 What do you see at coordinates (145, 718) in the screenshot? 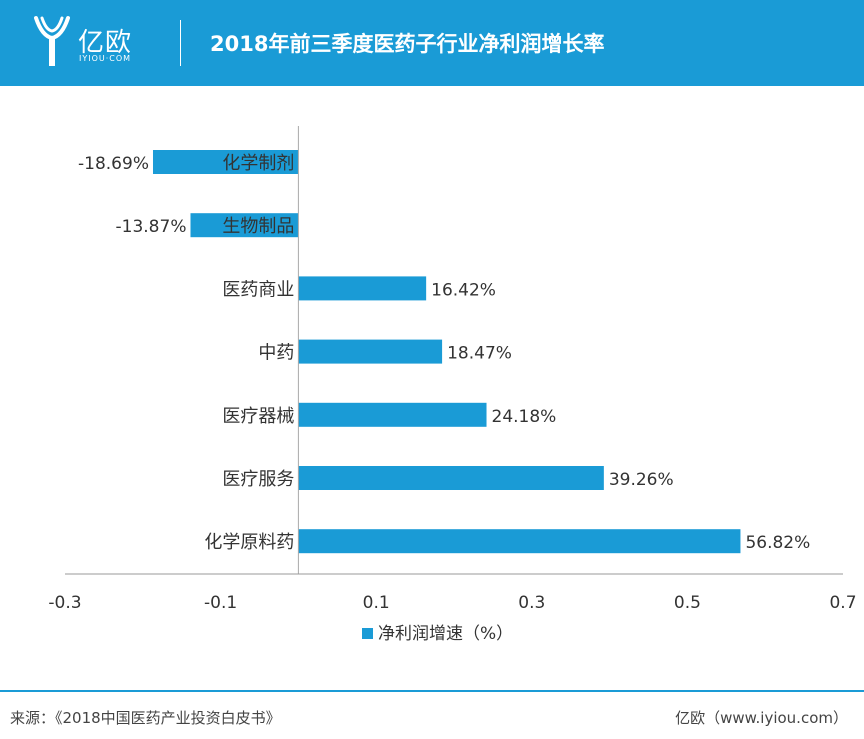
I see `footer-source: 来源：《2018中国医药产业投资白皮书》` at bounding box center [145, 718].